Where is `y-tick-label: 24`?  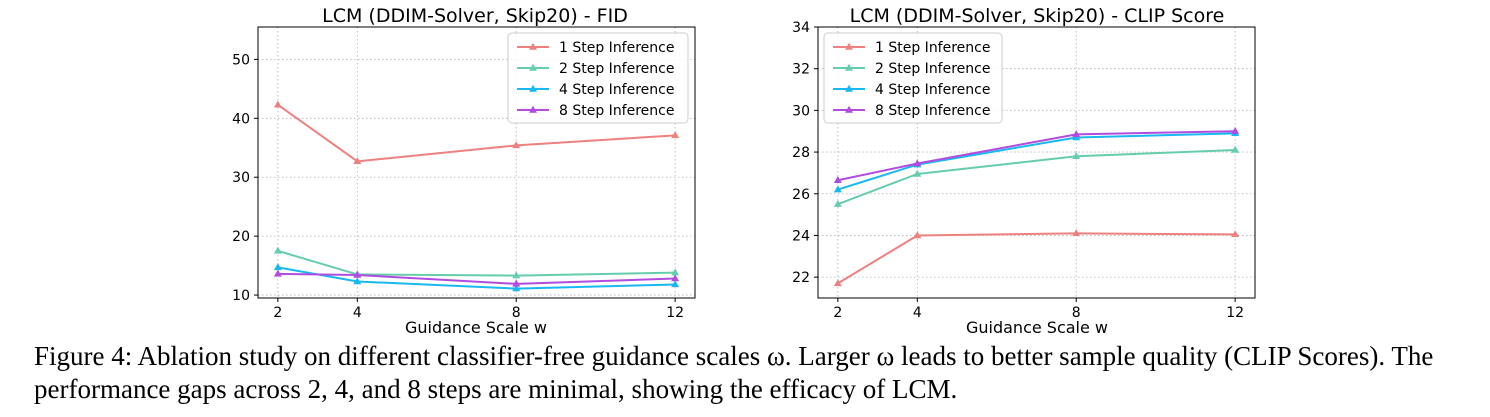
y-tick-label: 24 is located at coordinates (801, 236).